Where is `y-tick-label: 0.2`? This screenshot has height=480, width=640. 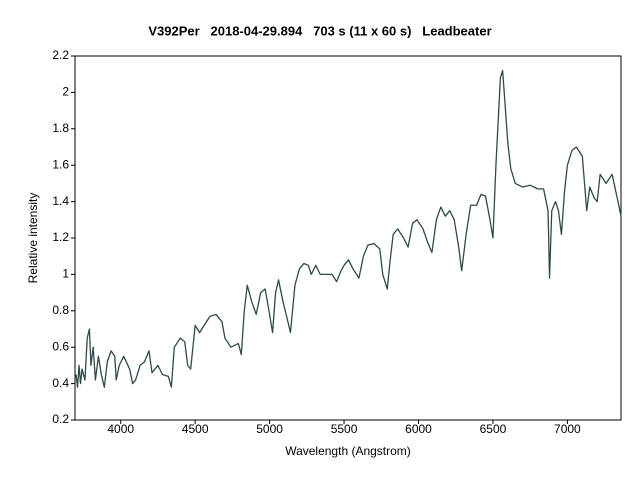
y-tick-label: 0.2 is located at coordinates (60, 419).